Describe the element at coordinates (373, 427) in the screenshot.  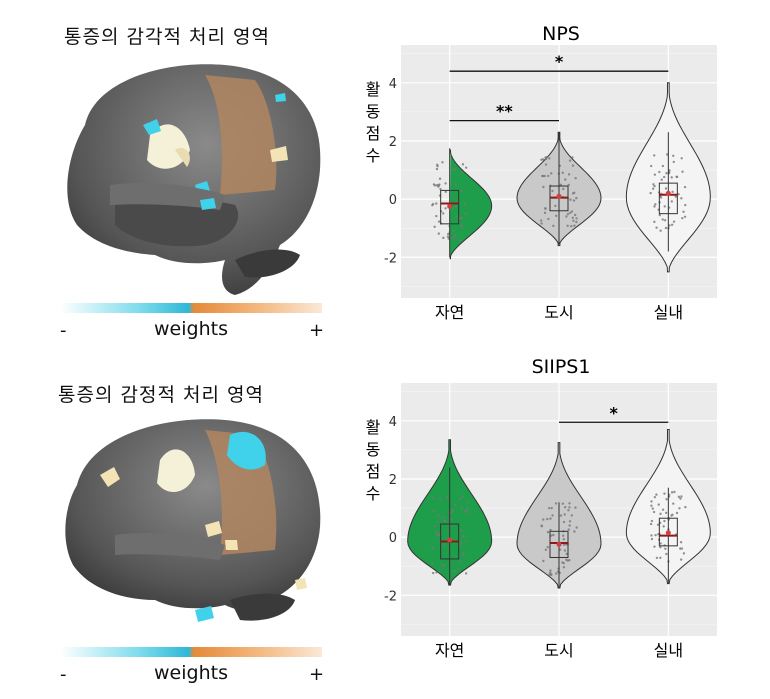
I see `y-axis-label: 활` at that location.